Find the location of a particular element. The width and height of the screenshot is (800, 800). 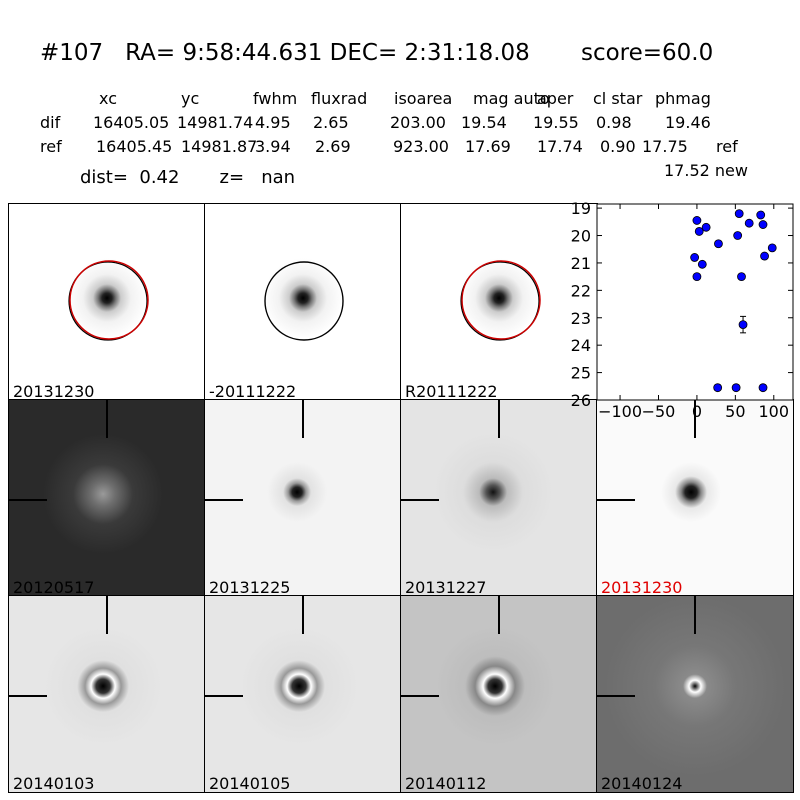

y-tick-label: 24 is located at coordinates (581, 345).